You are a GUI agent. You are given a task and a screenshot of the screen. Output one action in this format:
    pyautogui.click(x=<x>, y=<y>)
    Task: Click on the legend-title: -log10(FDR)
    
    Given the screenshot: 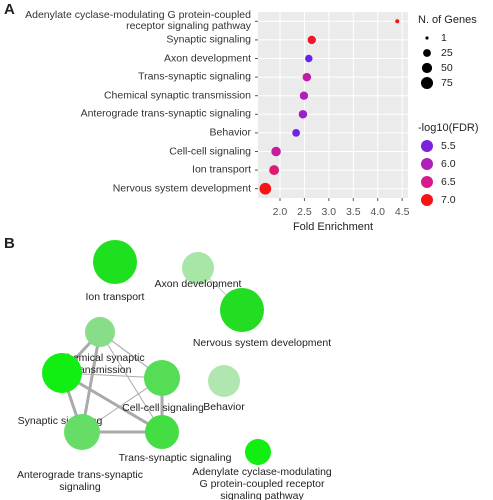 What is the action you would take?
    pyautogui.click(x=448, y=128)
    